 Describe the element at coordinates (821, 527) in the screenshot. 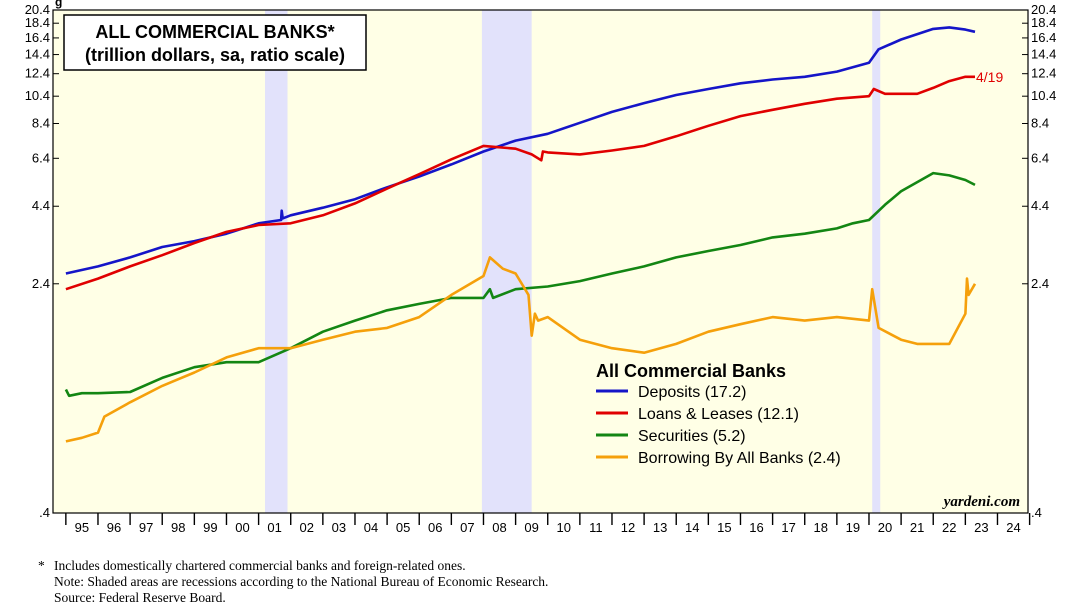

I see `x-tick-label: 18` at that location.